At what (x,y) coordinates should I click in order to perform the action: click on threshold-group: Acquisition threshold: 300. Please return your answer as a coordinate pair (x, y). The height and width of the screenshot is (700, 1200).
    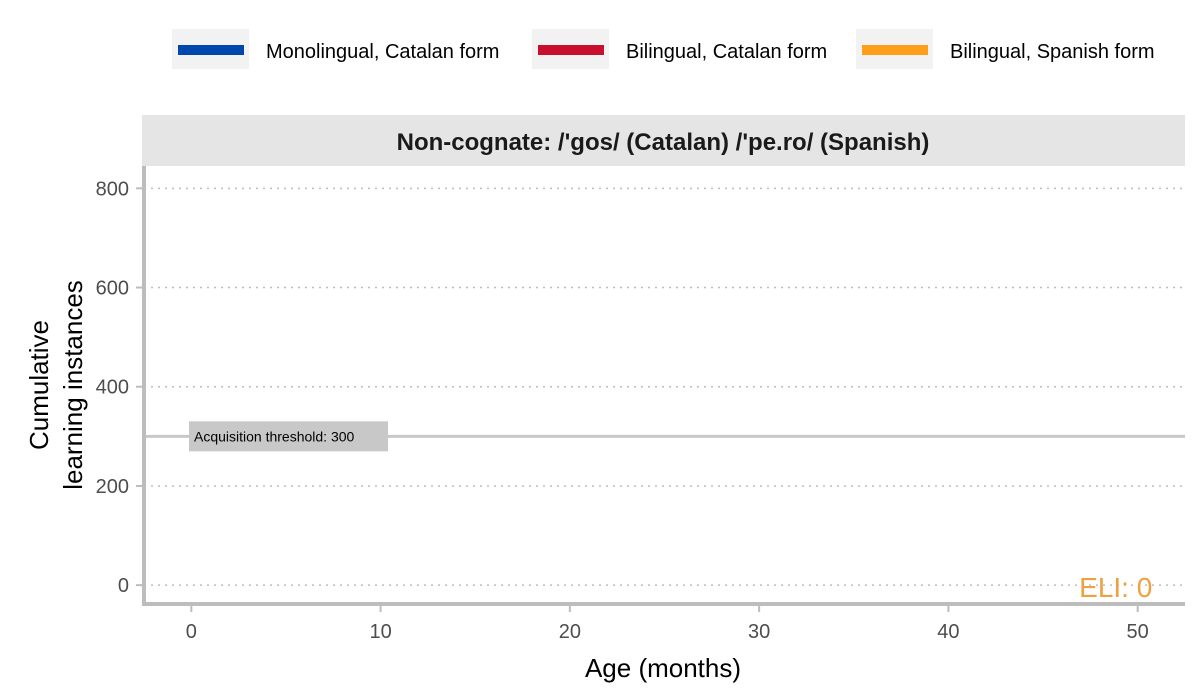
    Looking at the image, I should click on (664, 436).